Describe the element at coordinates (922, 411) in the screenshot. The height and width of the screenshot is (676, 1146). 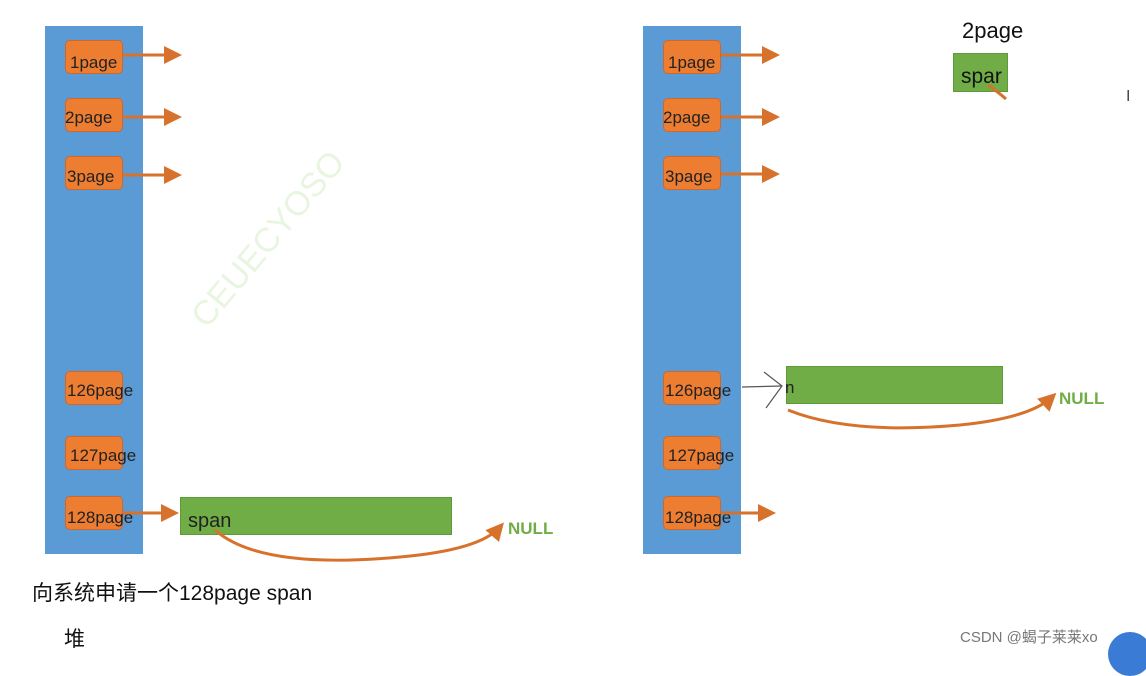
I see `right-curve-to-null` at that location.